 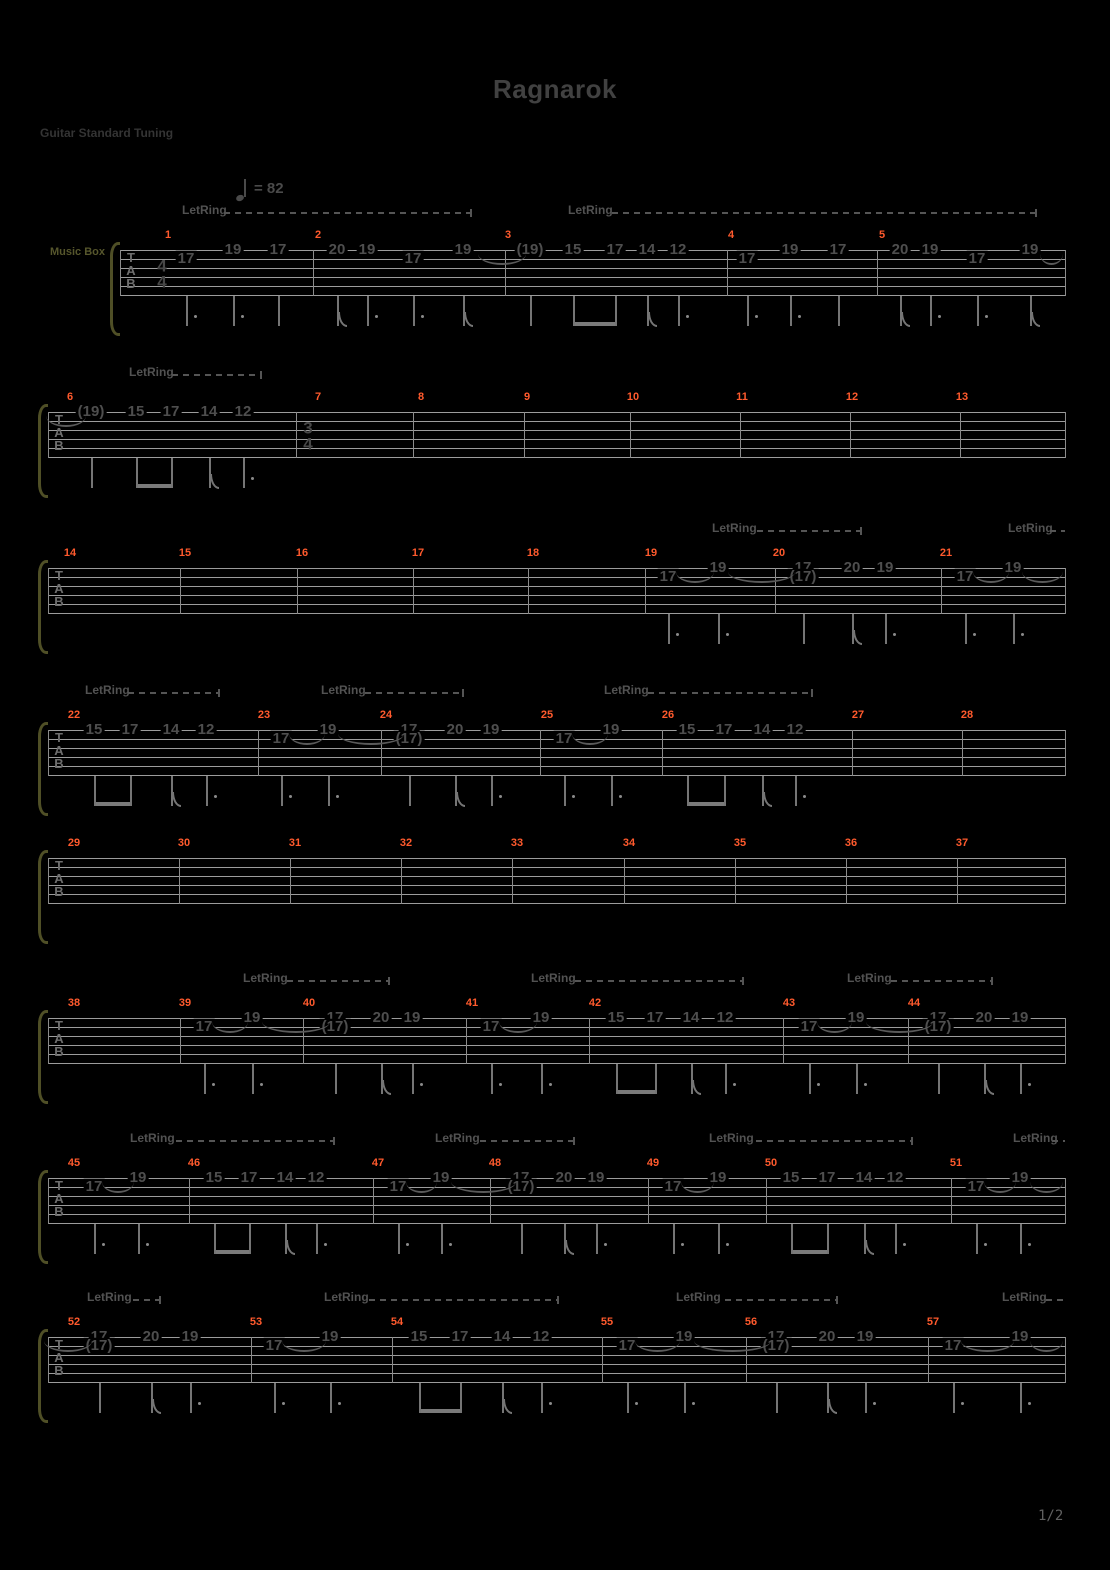 I want to click on measure-number: 33, so click(x=517, y=843).